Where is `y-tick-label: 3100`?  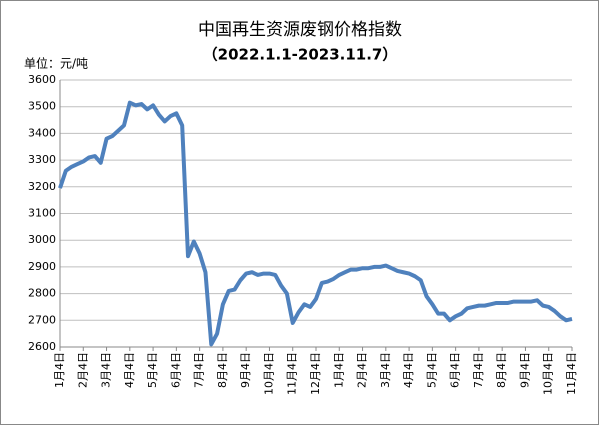 y-tick-label: 3100 is located at coordinates (42, 213).